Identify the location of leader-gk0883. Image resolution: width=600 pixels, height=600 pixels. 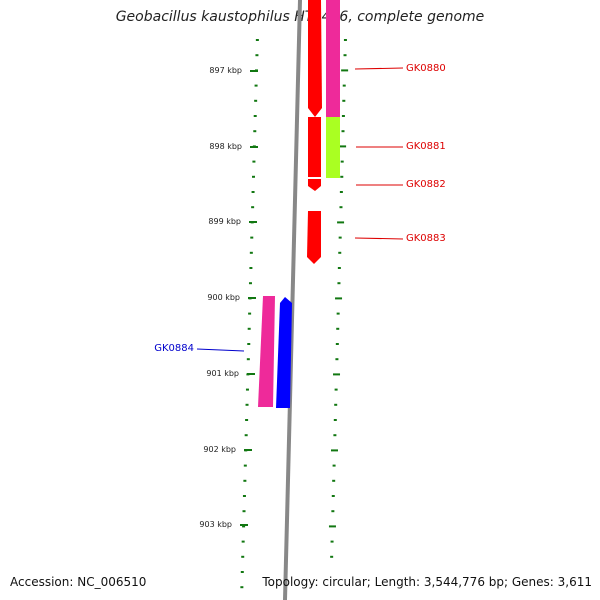
(379, 238).